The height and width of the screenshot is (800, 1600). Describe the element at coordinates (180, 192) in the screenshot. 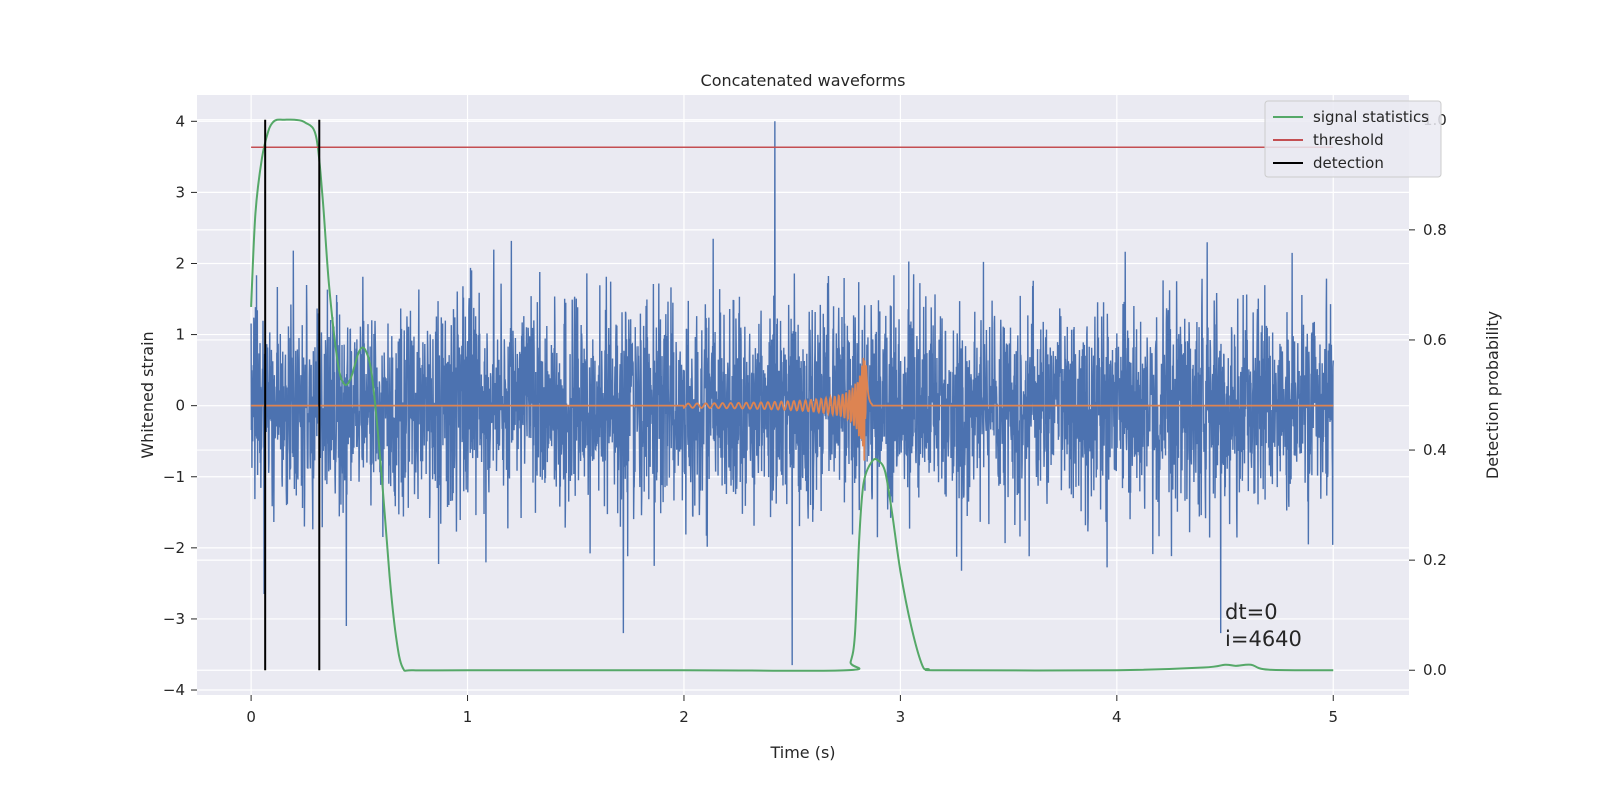

I see `y-tick-label: 3` at that location.